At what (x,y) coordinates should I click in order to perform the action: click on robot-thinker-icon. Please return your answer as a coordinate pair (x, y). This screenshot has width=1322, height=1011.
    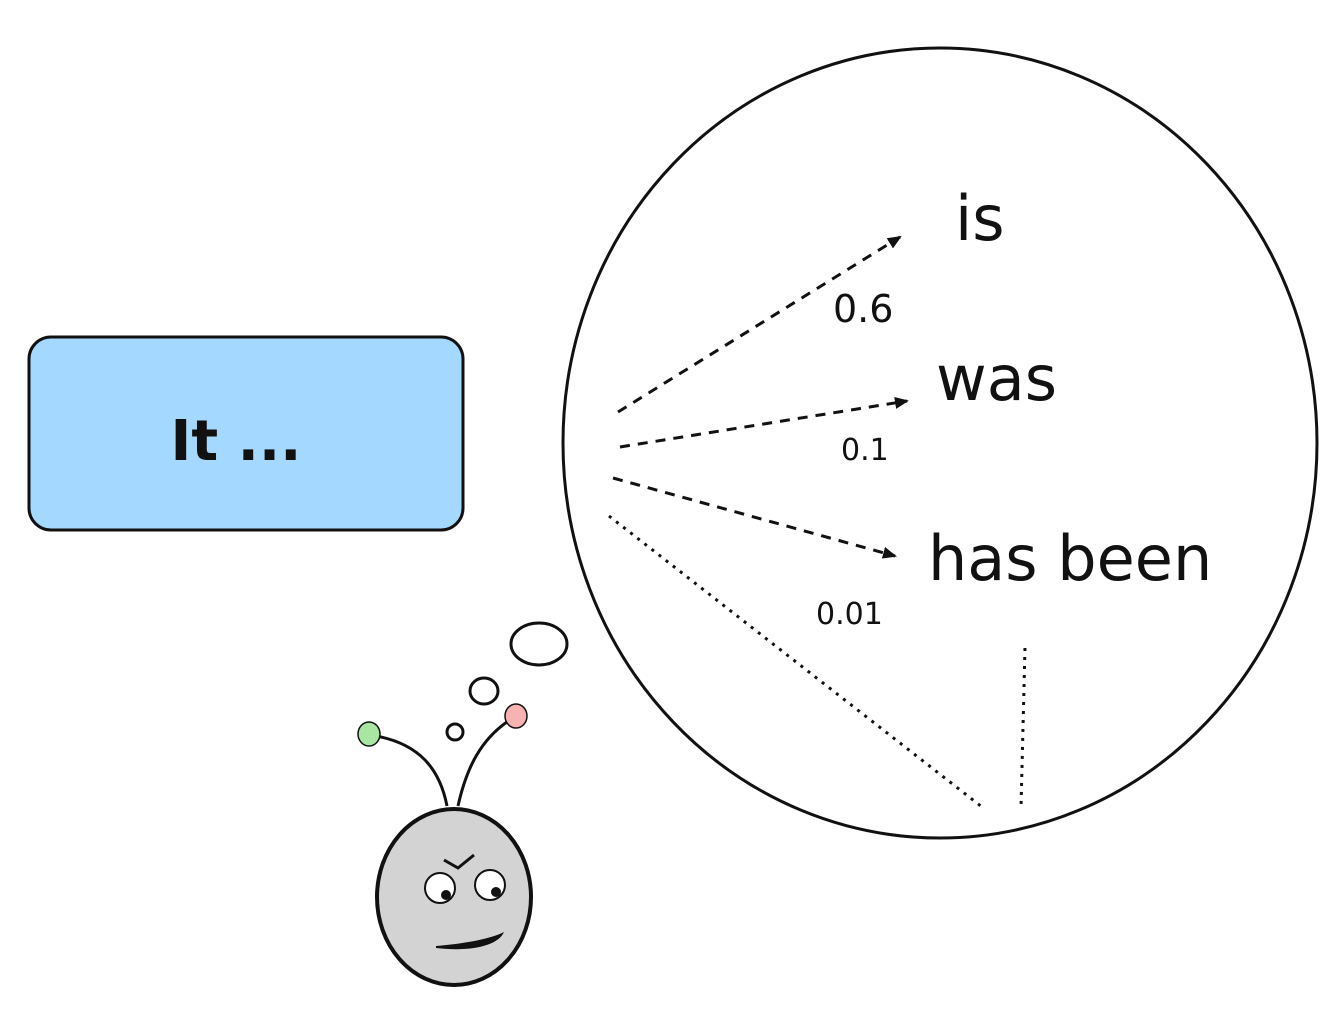
    Looking at the image, I should click on (445, 845).